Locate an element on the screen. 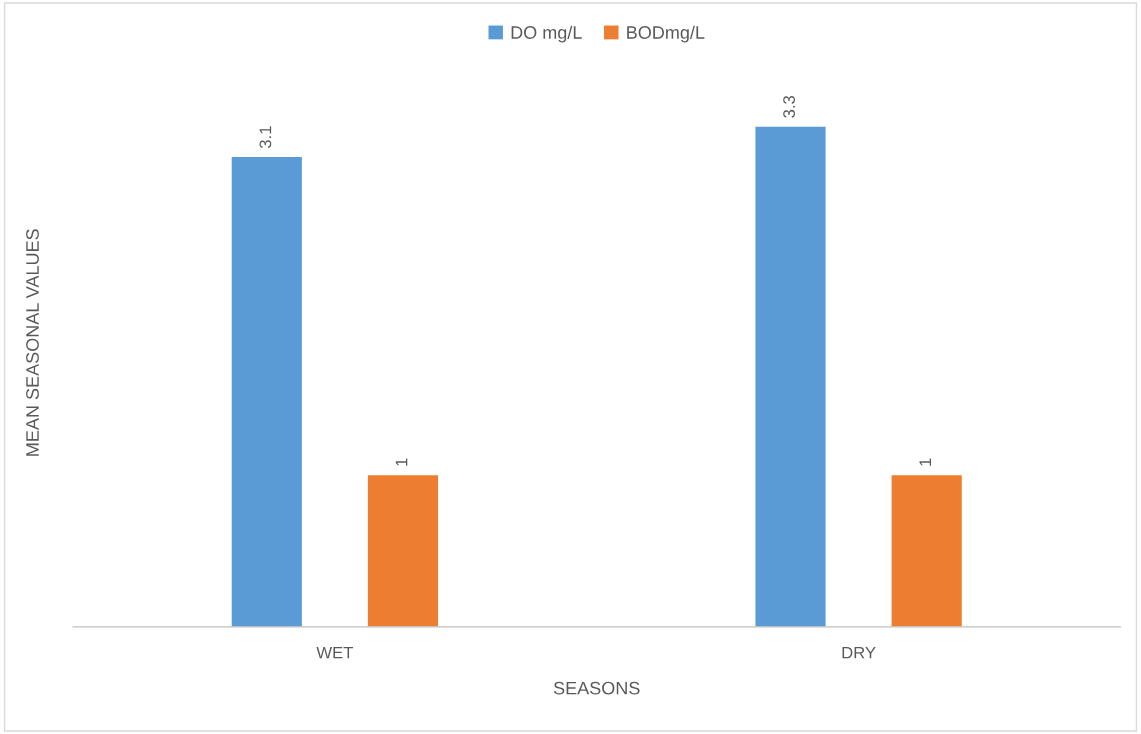 The width and height of the screenshot is (1141, 734). data-label: 3.1 is located at coordinates (265, 137).